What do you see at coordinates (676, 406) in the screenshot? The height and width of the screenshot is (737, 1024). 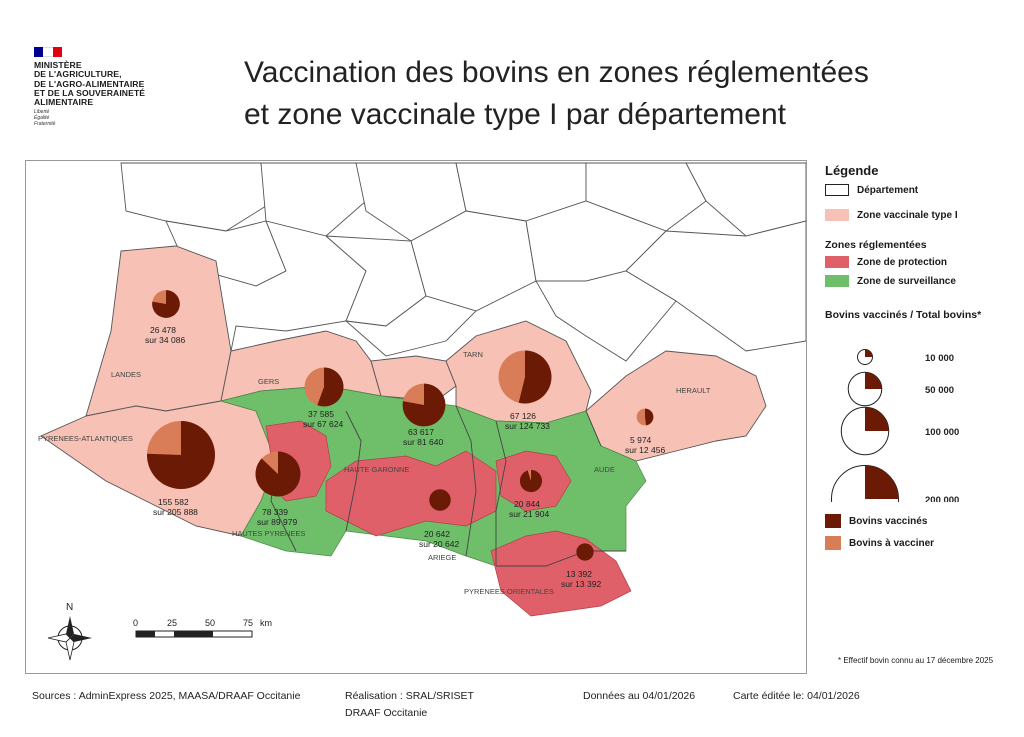 I see `dept-herault` at bounding box center [676, 406].